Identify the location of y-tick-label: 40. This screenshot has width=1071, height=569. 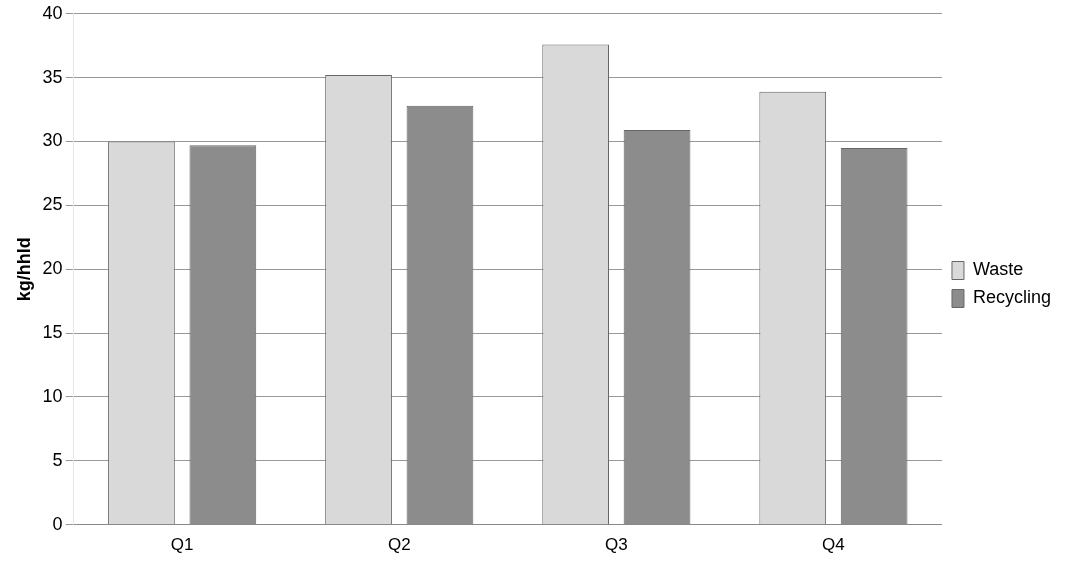
(52, 12).